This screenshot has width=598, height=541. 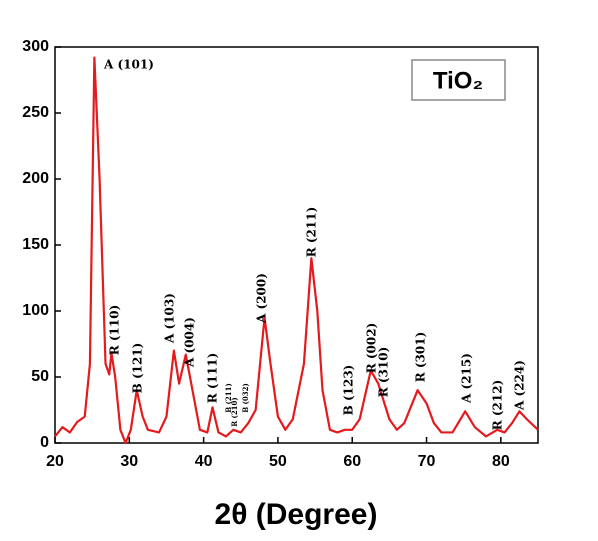 What do you see at coordinates (312, 232) in the screenshot?
I see `peak-label: R (211)` at bounding box center [312, 232].